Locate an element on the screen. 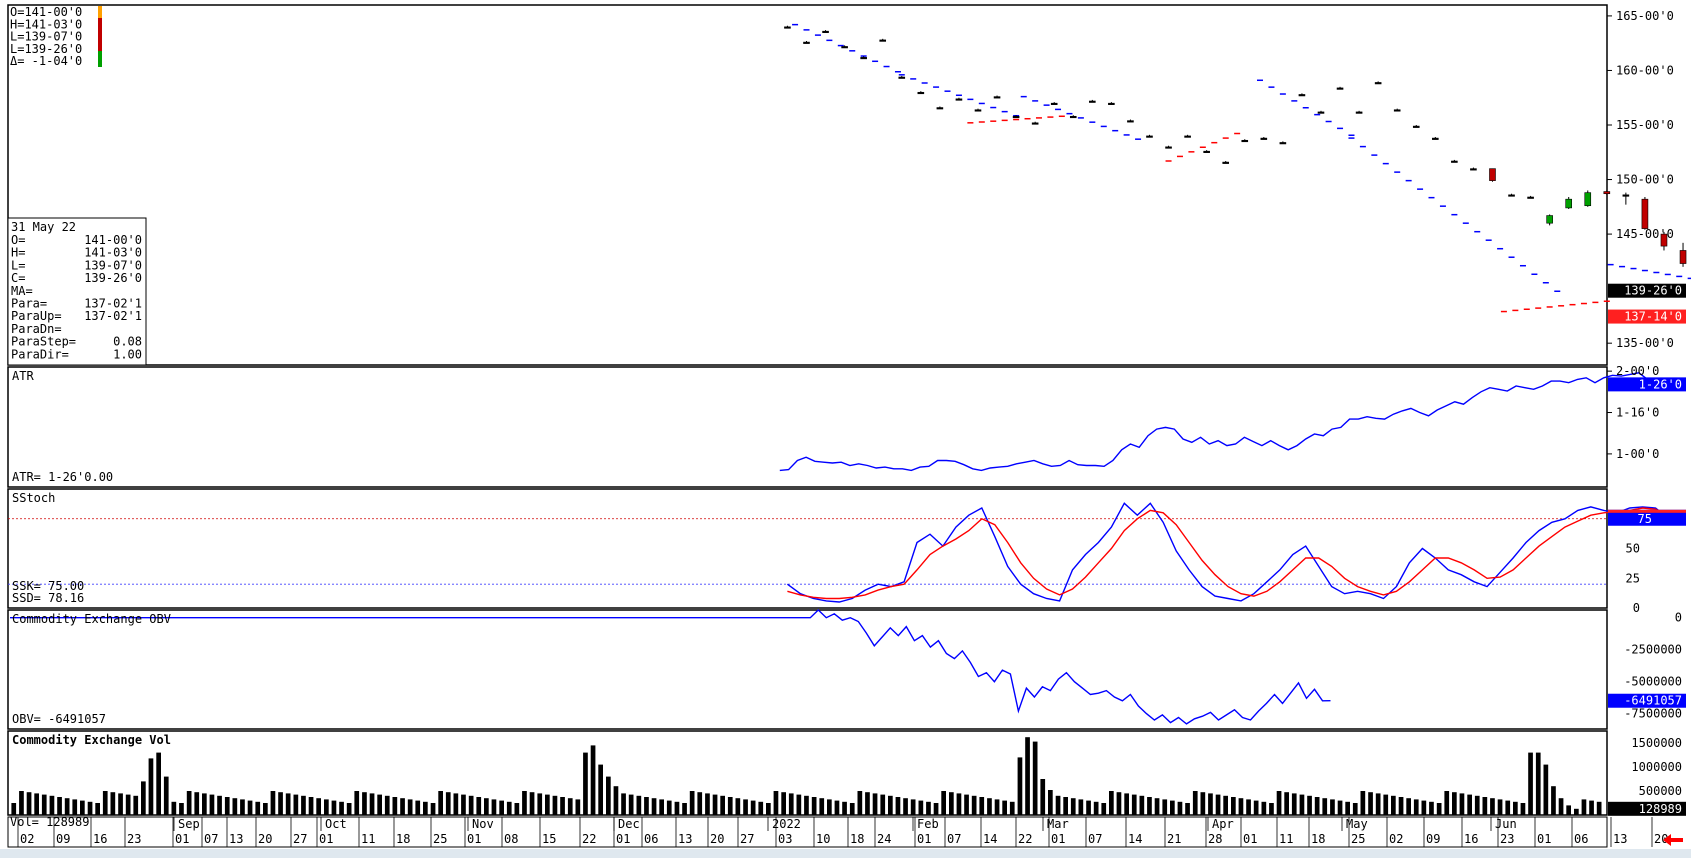 The width and height of the screenshot is (1691, 861). stoch-tick-label: 25 is located at coordinates (1633, 578).